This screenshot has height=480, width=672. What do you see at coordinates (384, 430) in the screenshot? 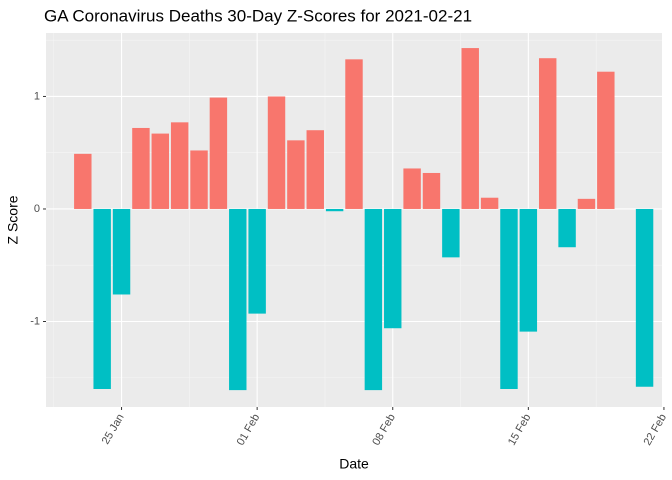
I see `x-tick-label: 08 Feb` at bounding box center [384, 430].